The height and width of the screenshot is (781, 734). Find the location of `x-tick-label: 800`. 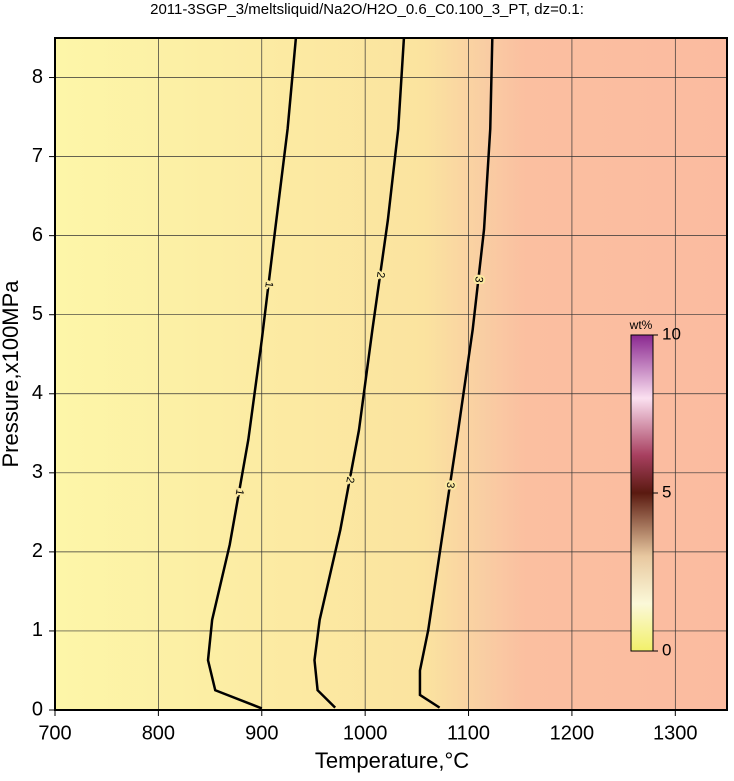

x-tick-label: 800 is located at coordinates (158, 733).